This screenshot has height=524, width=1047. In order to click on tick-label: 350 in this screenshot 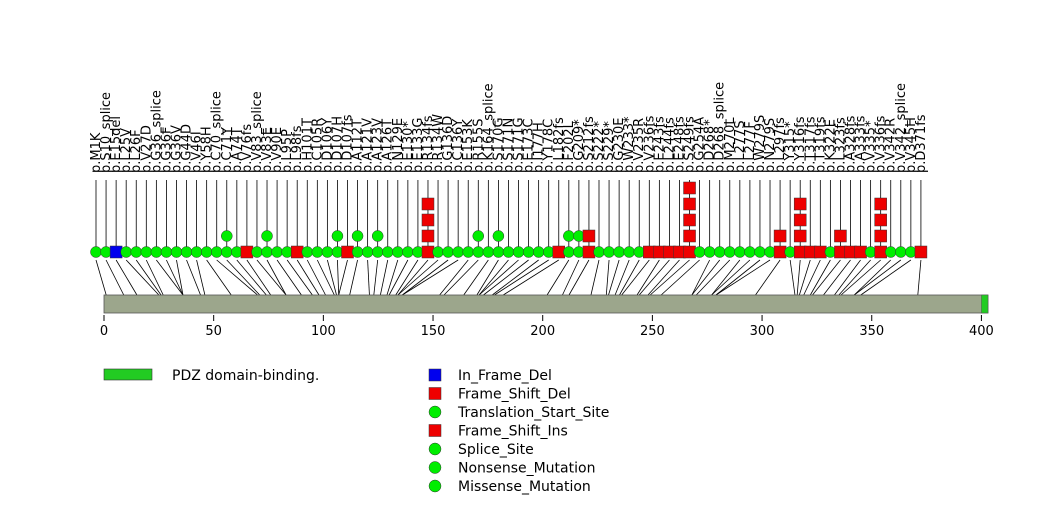, I will do `click(871, 331)`.